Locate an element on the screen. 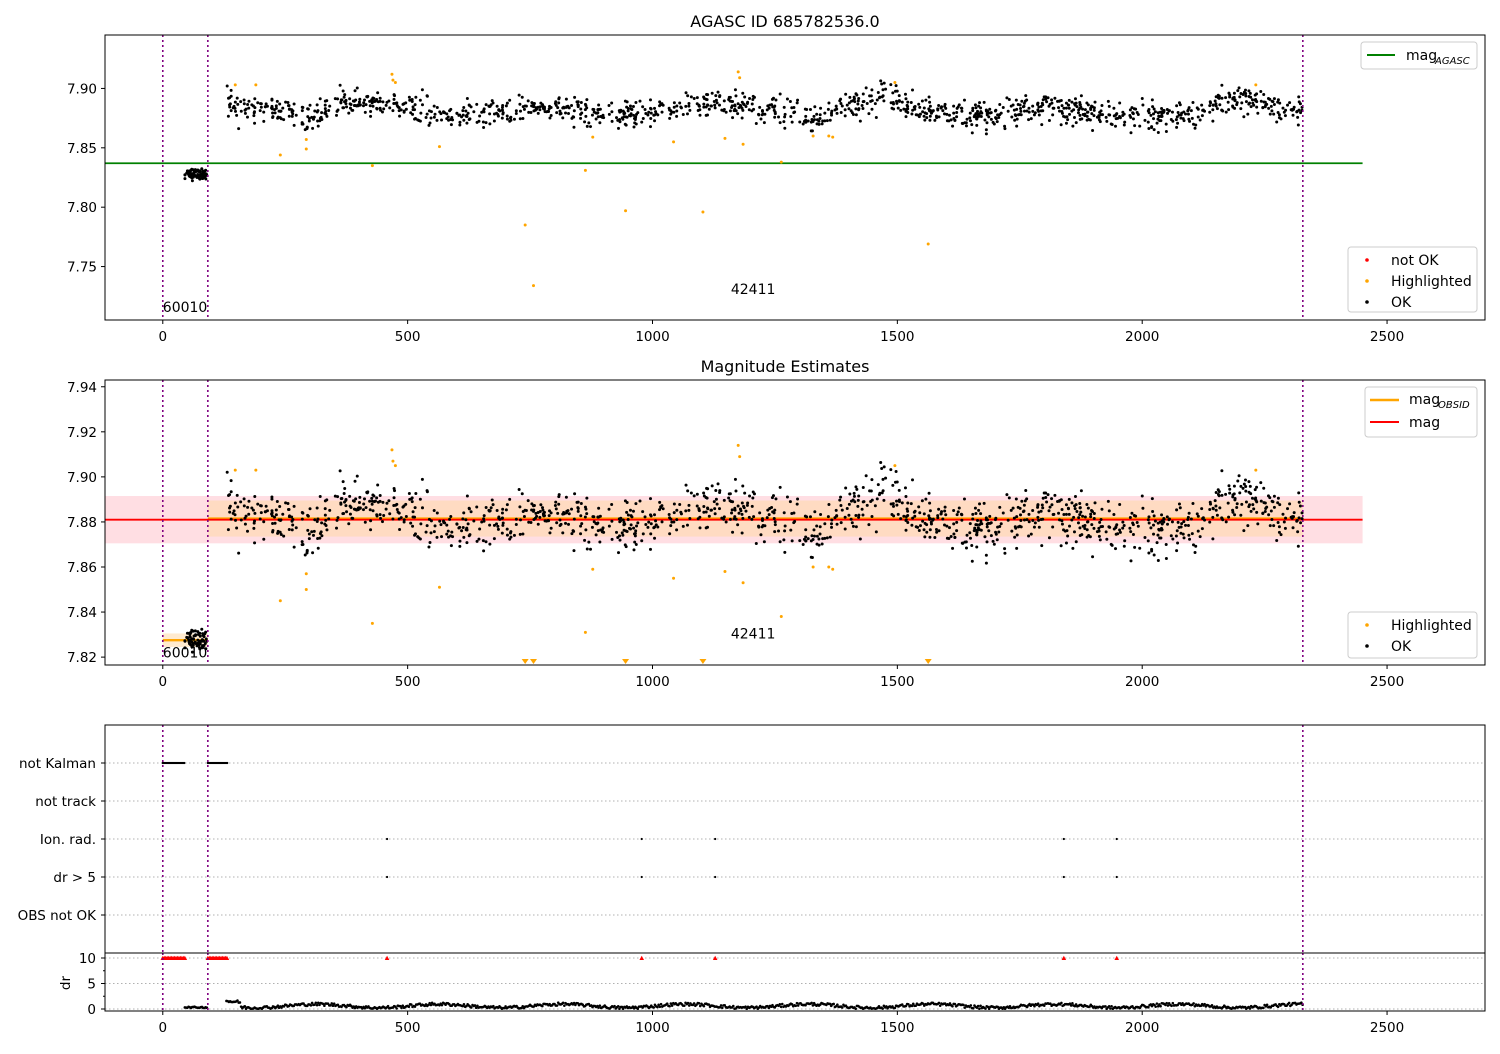  highlighted-offscale-marker is located at coordinates (525, 661).